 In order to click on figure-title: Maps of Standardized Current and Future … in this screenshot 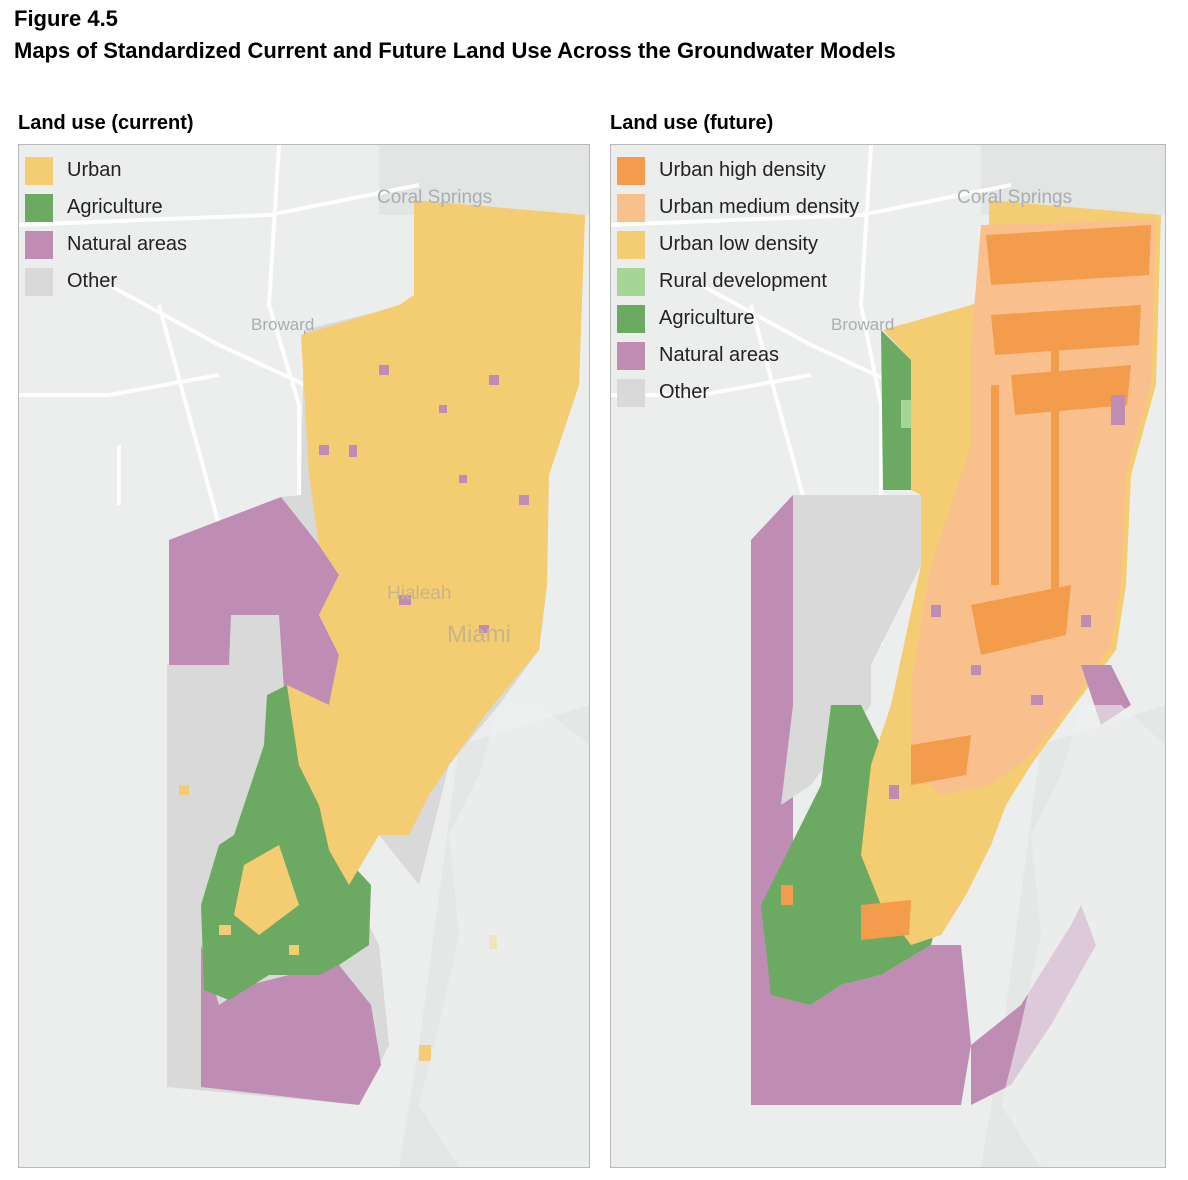, I will do `click(455, 50)`.